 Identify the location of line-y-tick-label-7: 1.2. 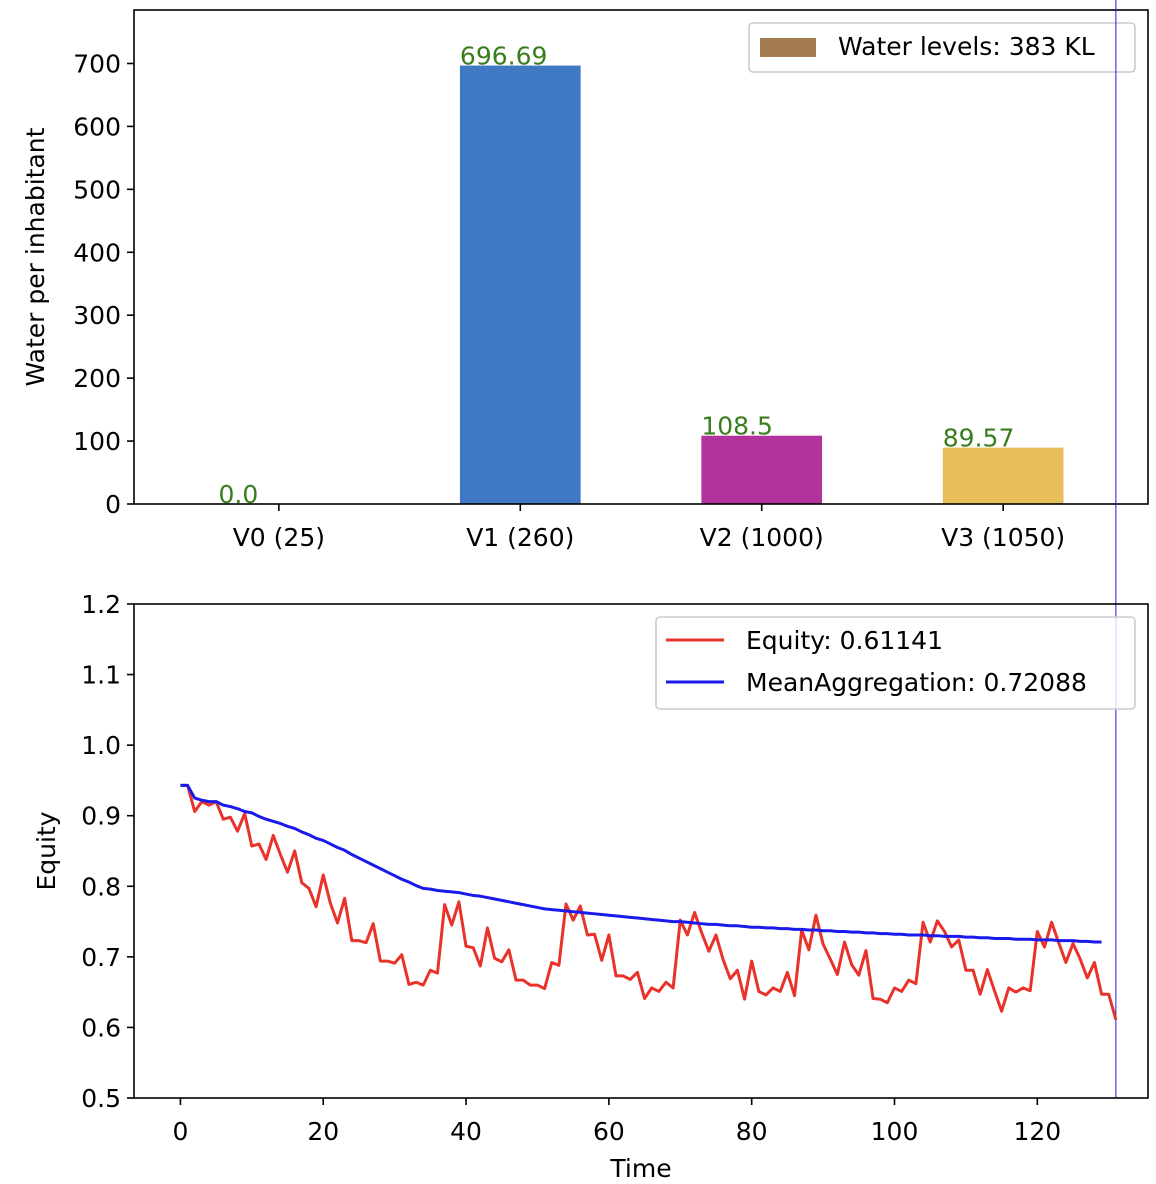
(101, 604).